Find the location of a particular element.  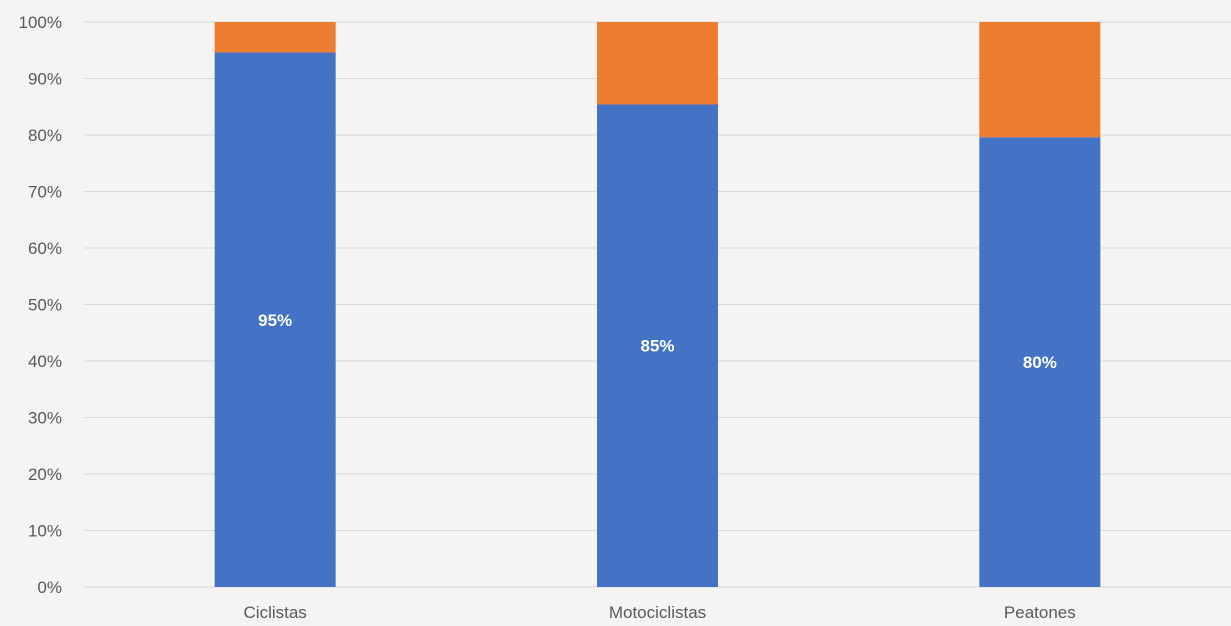

x-axis-category-labels: Ciclistas Motociclistas Peatones is located at coordinates (660, 612).